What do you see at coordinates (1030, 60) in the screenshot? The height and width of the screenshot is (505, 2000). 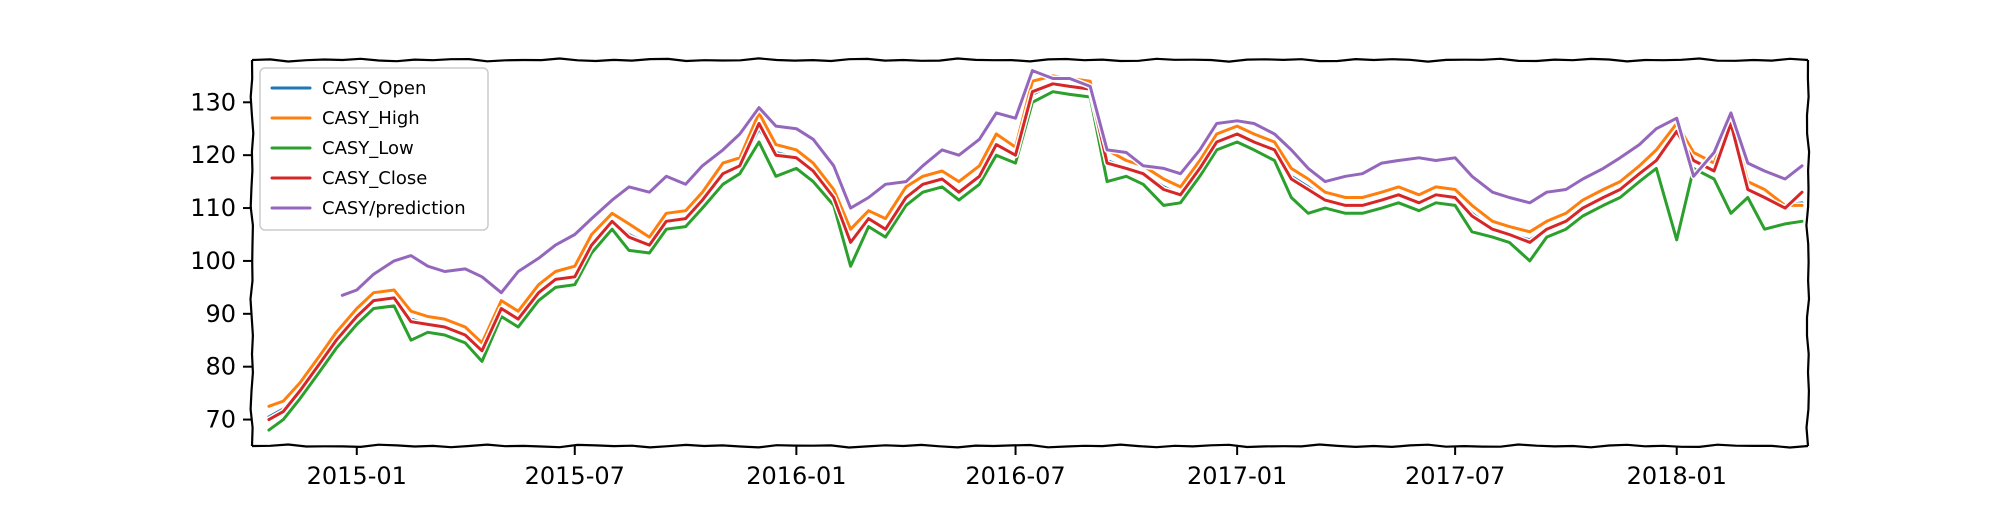 I see `axis-spine-top` at bounding box center [1030, 60].